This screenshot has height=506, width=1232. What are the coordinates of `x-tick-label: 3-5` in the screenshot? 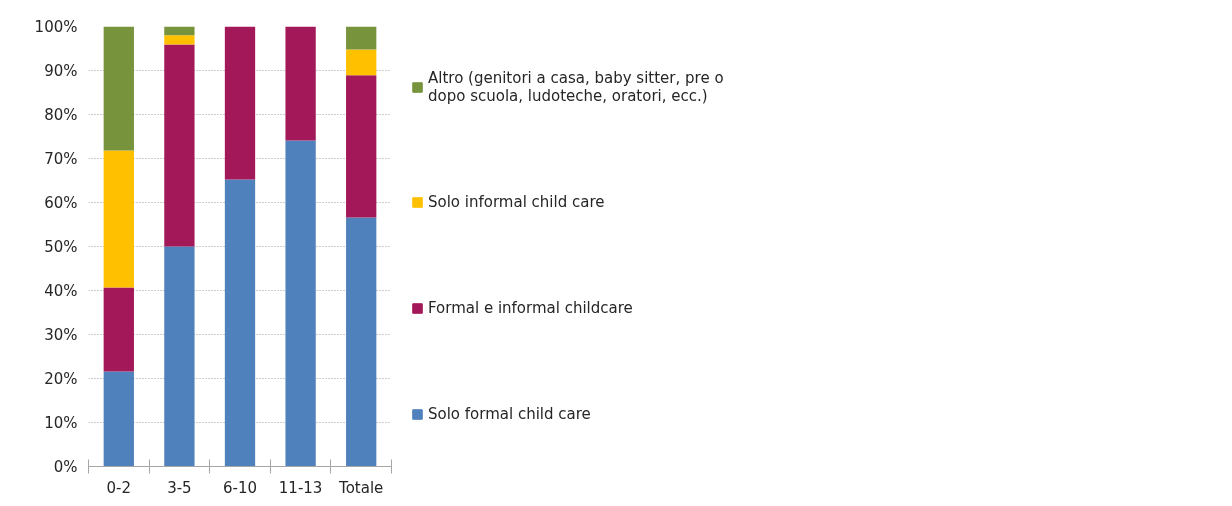 It's located at (179, 487).